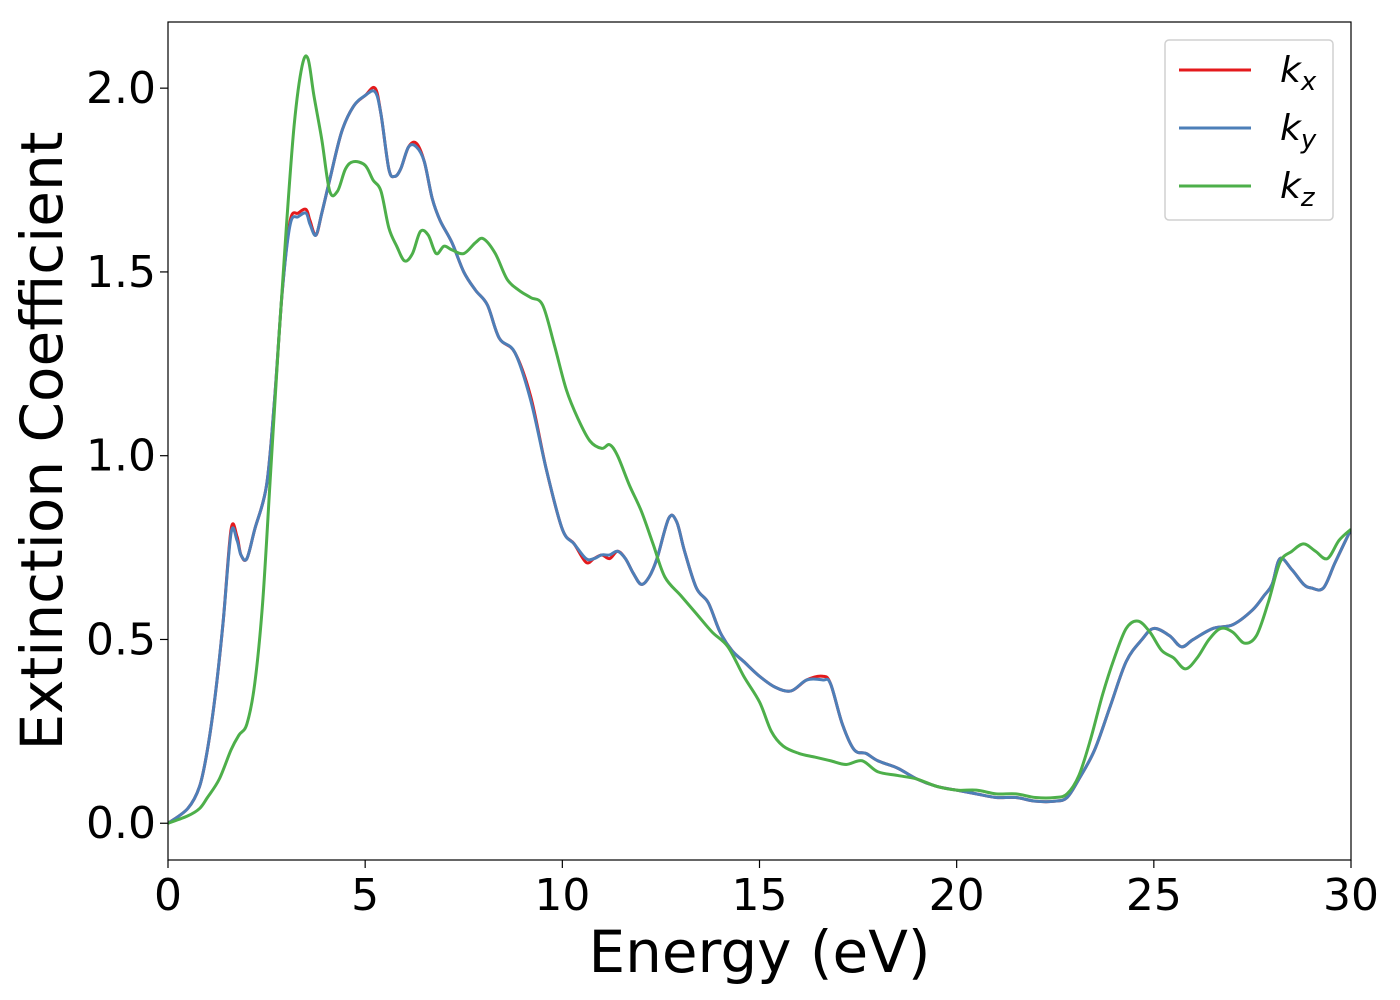  I want to click on y-tick-label: 2.0, so click(121, 88).